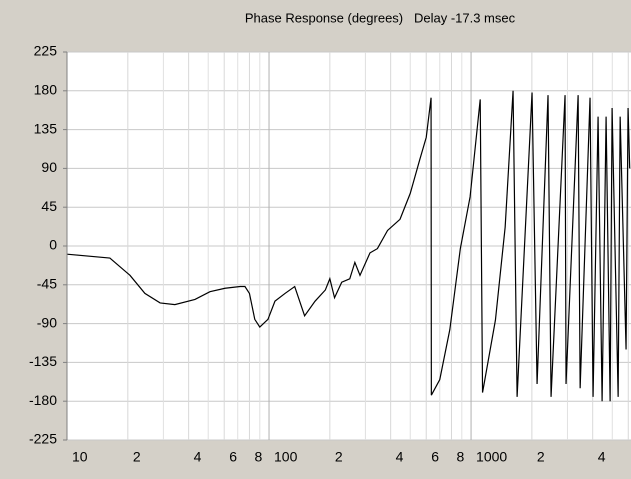  I want to click on x-tick-label: 1000, so click(491, 457).